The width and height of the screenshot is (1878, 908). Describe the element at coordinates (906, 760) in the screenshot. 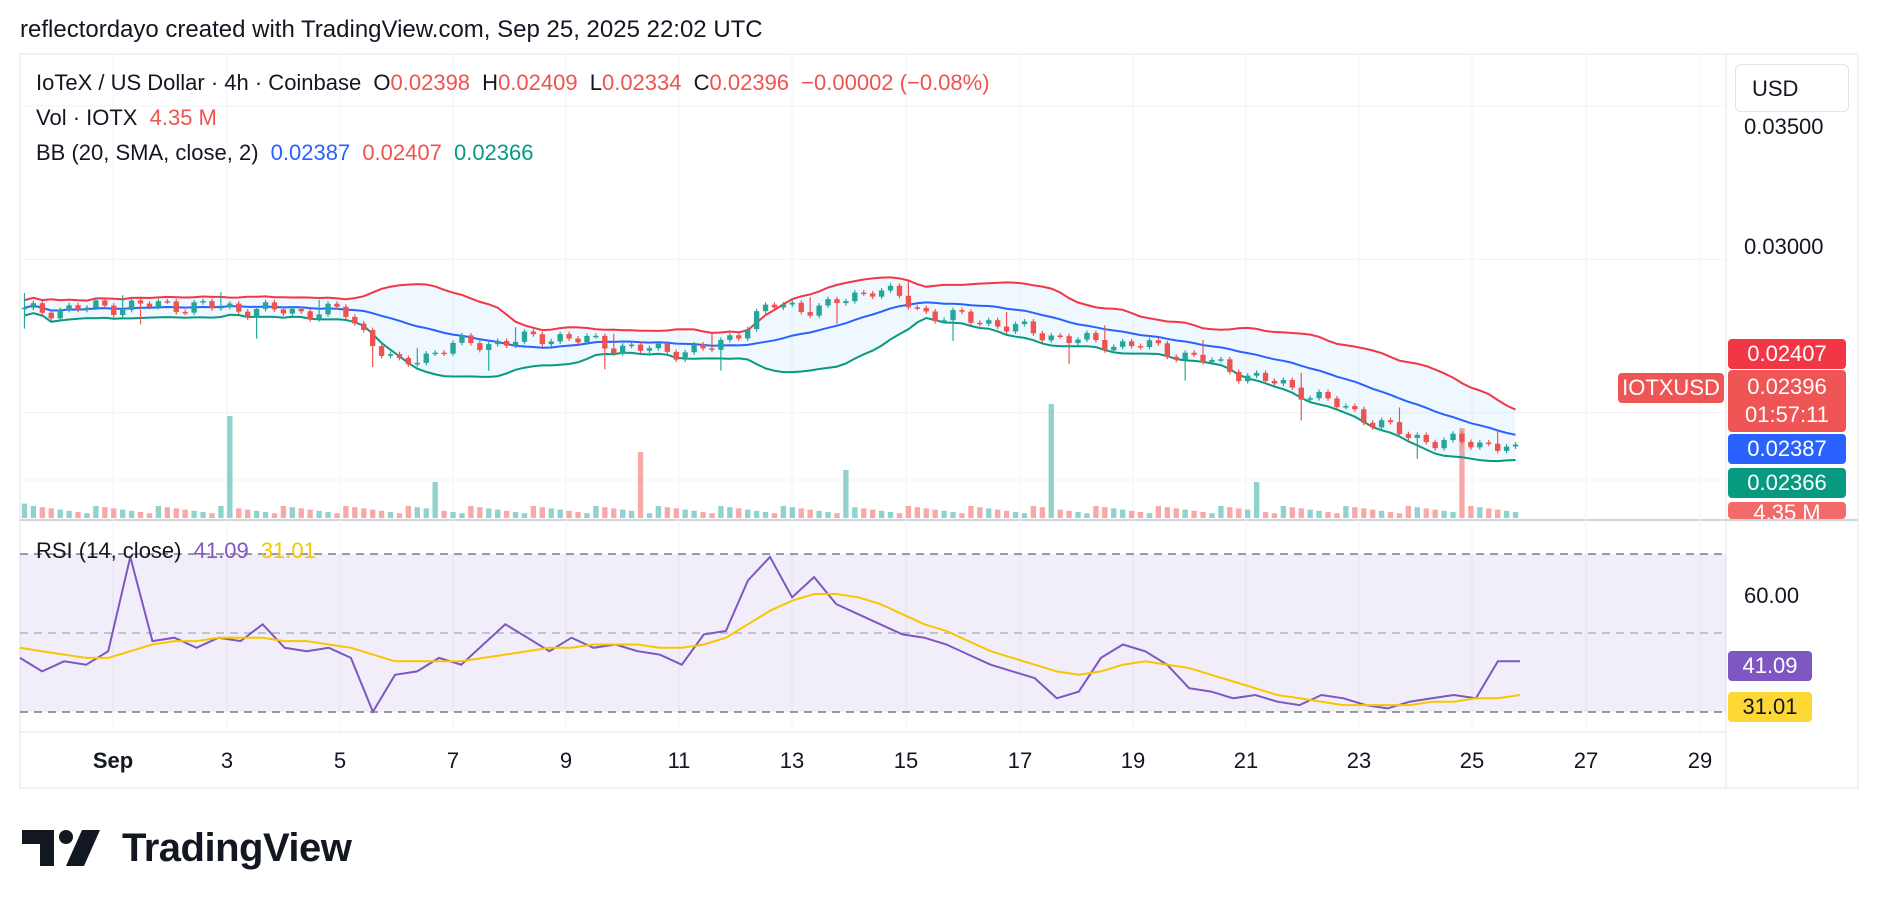

I see `date-tick: 15` at that location.